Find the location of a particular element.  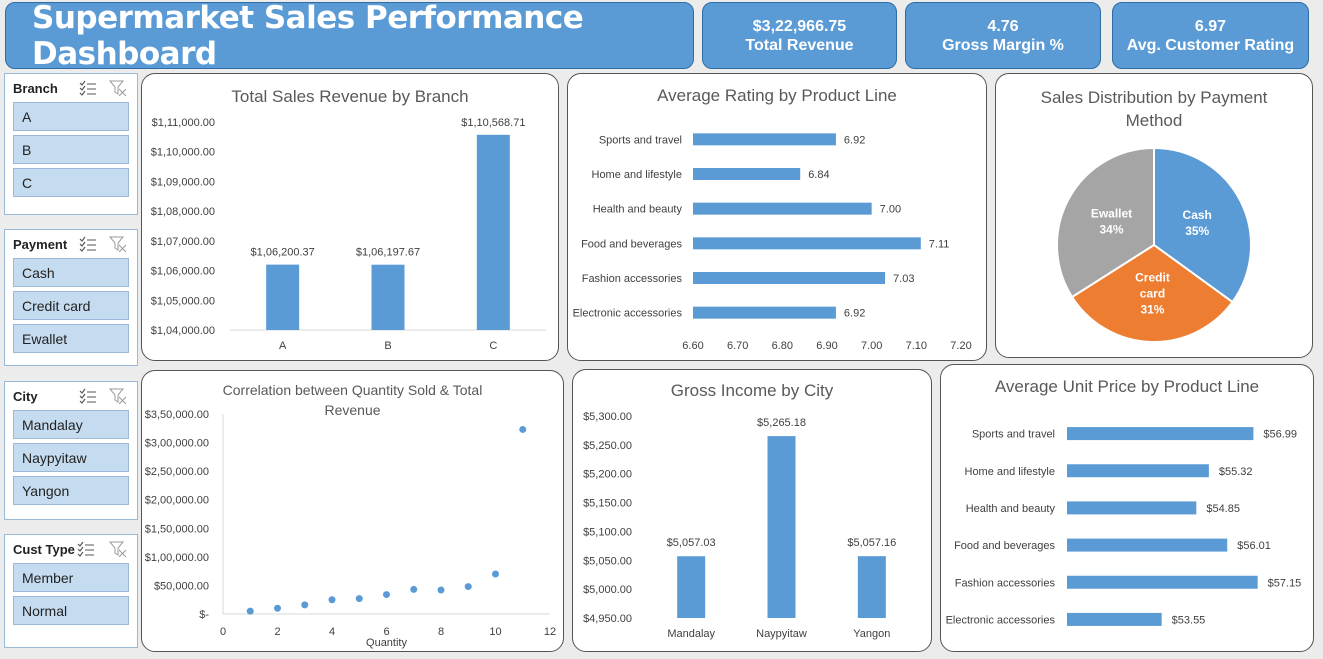

y-tick-label: $1,09,000.00 is located at coordinates (183, 182).